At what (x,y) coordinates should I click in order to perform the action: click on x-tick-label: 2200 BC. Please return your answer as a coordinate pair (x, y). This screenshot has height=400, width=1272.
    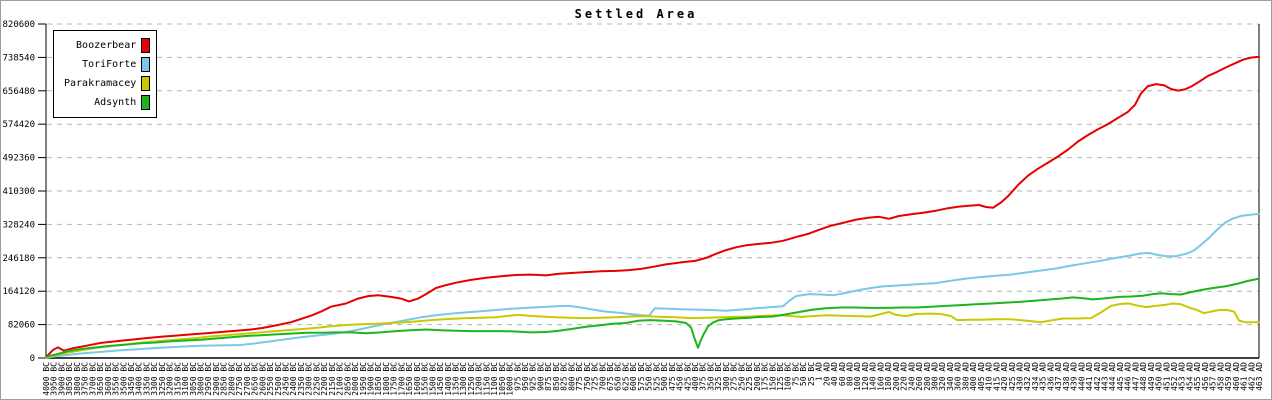
    Looking at the image, I should click on (324, 379).